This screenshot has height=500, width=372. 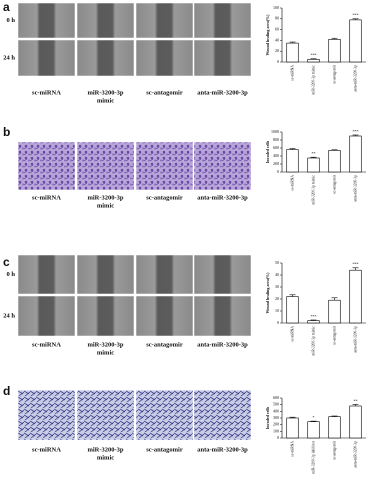 What do you see at coordinates (276, 139) in the screenshot?
I see `y-tick-label: 800` at bounding box center [276, 139].